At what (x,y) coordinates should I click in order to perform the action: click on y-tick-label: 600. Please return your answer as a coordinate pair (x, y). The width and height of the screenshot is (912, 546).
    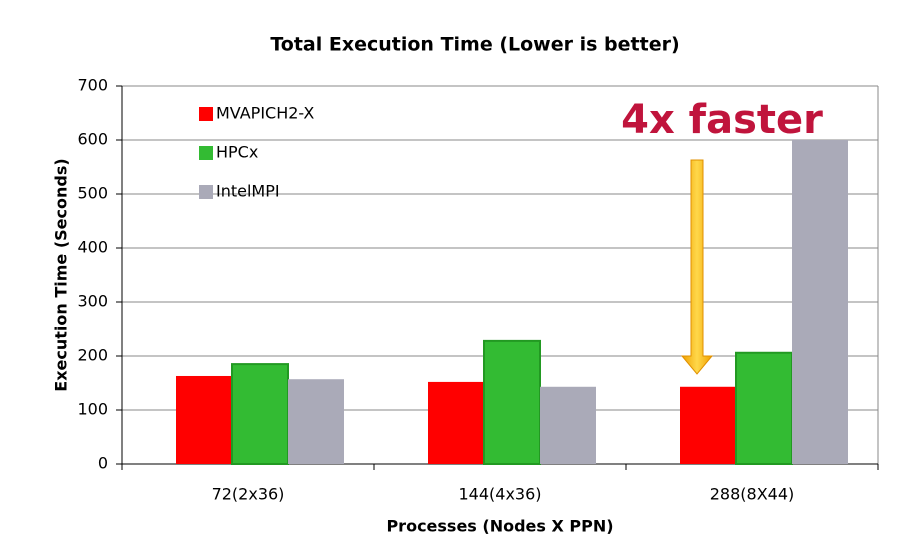
    Looking at the image, I should click on (92, 139).